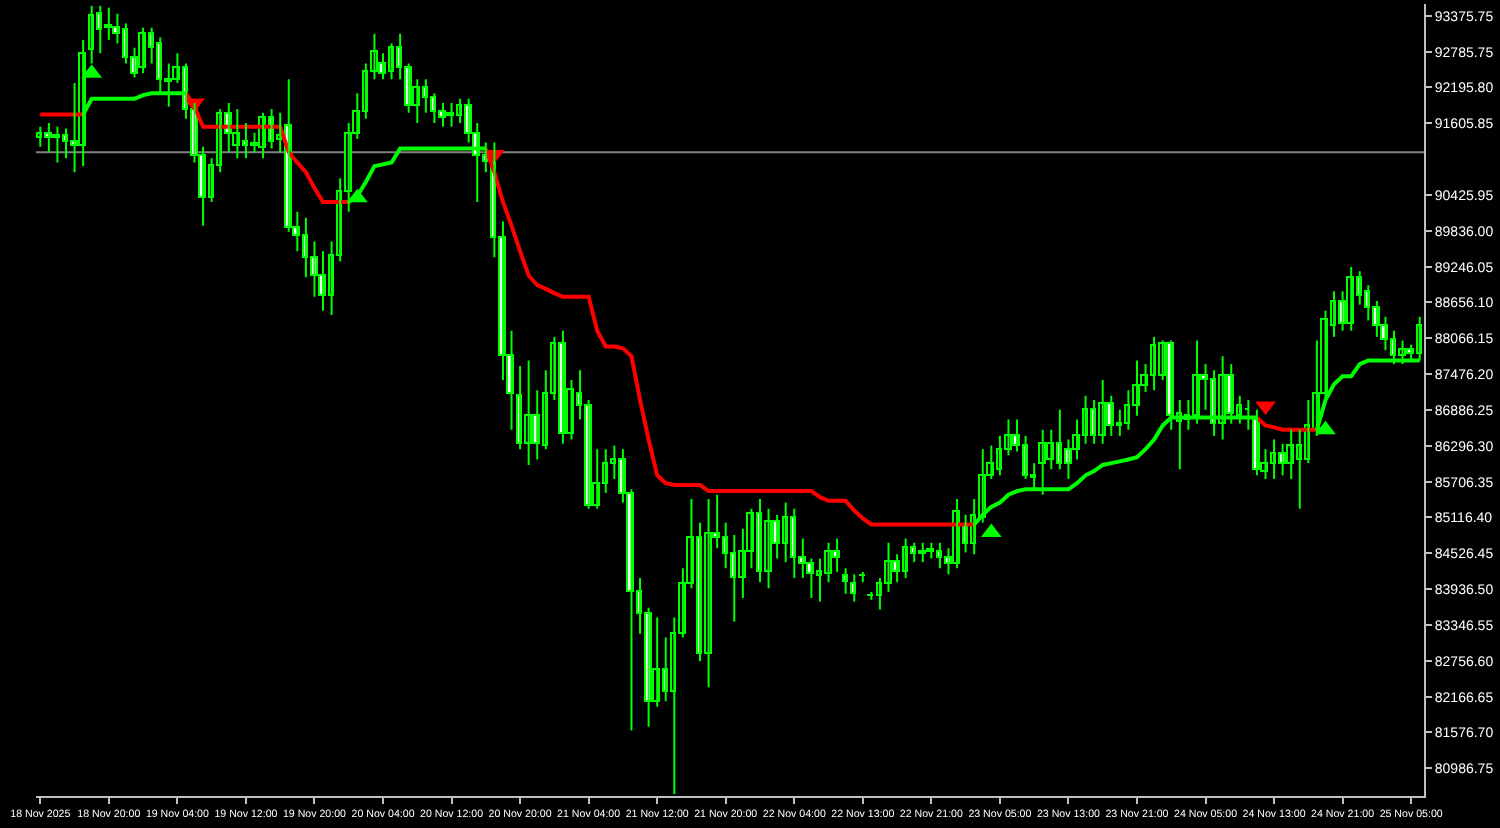 This screenshot has width=1500, height=828. I want to click on point, so click(1325, 427).